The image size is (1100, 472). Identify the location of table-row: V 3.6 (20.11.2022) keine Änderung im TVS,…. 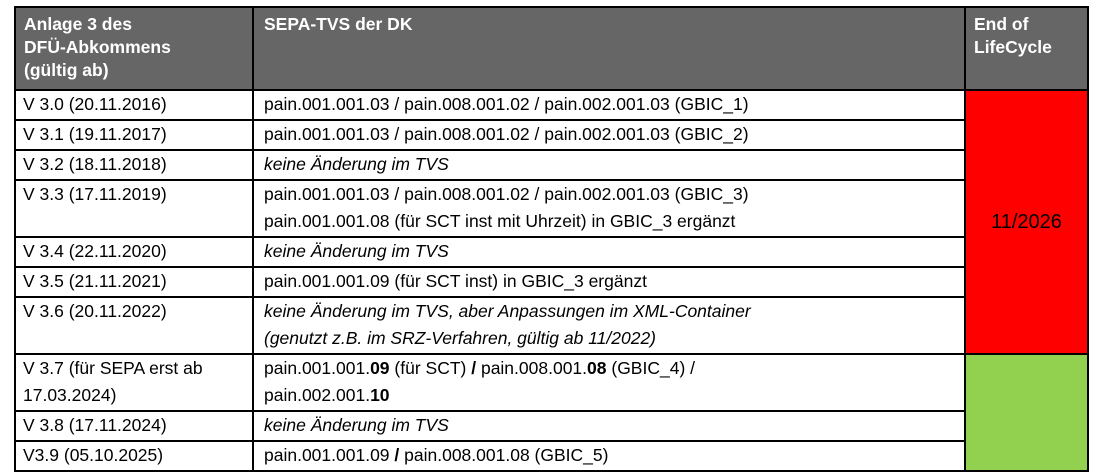
(551, 325).